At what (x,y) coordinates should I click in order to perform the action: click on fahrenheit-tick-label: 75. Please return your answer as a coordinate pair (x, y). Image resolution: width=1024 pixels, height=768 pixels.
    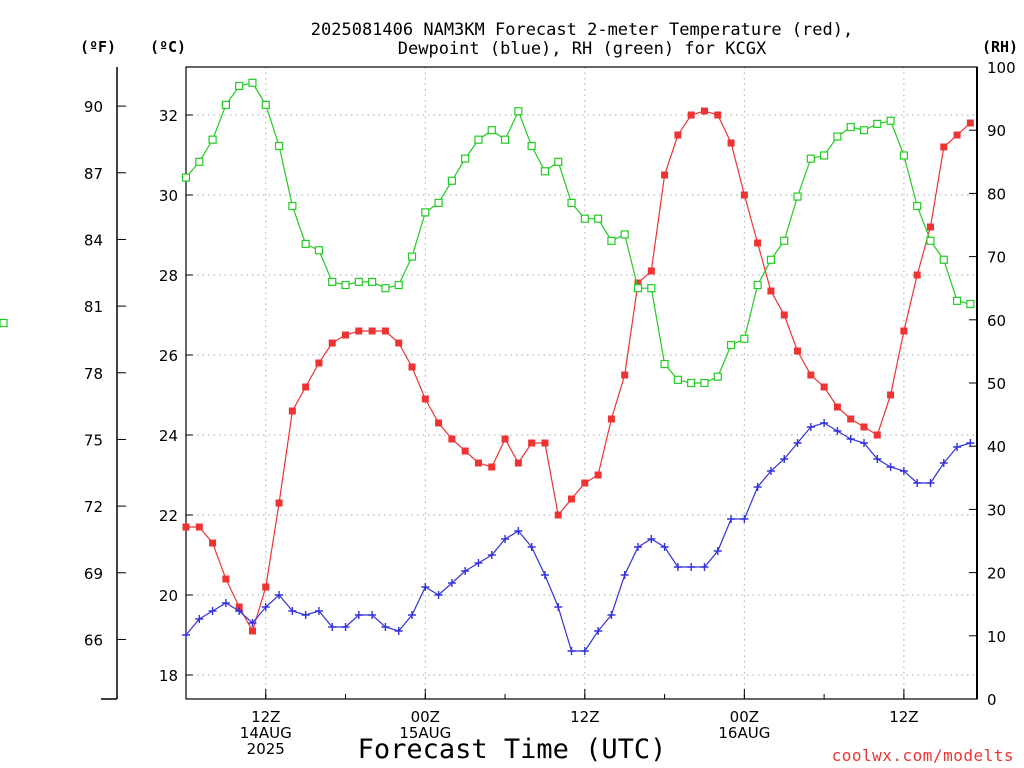
    Looking at the image, I should click on (93, 440).